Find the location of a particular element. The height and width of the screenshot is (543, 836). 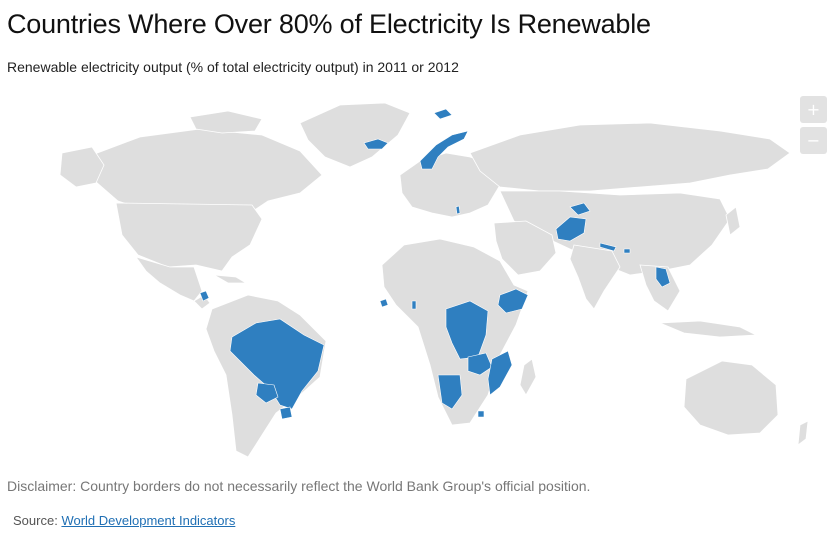

region-japan is located at coordinates (733, 221).